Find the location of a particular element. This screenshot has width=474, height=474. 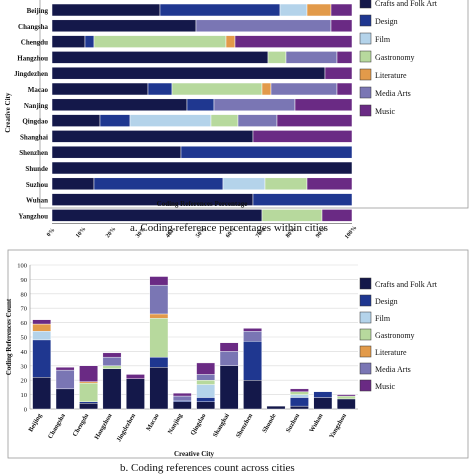

bar-a-changsha-music is located at coordinates (341, 26).